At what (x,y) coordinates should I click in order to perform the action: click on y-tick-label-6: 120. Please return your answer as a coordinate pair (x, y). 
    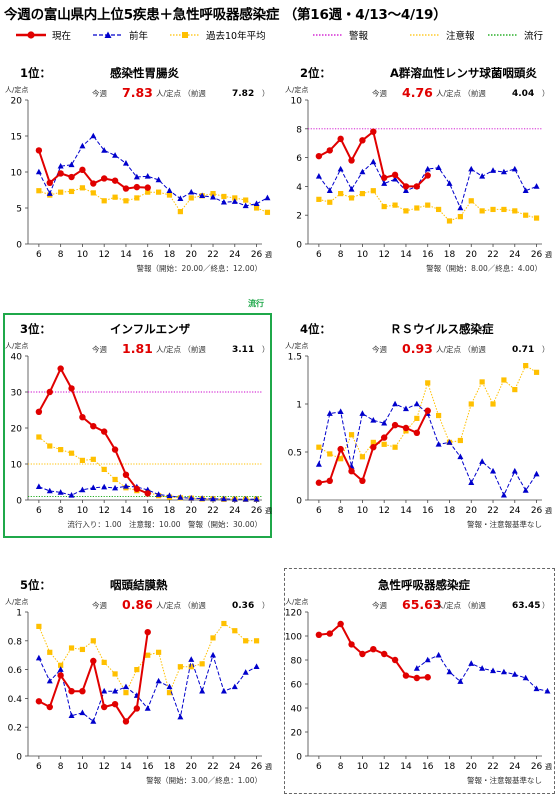
    Looking at the image, I should click on (293, 614).